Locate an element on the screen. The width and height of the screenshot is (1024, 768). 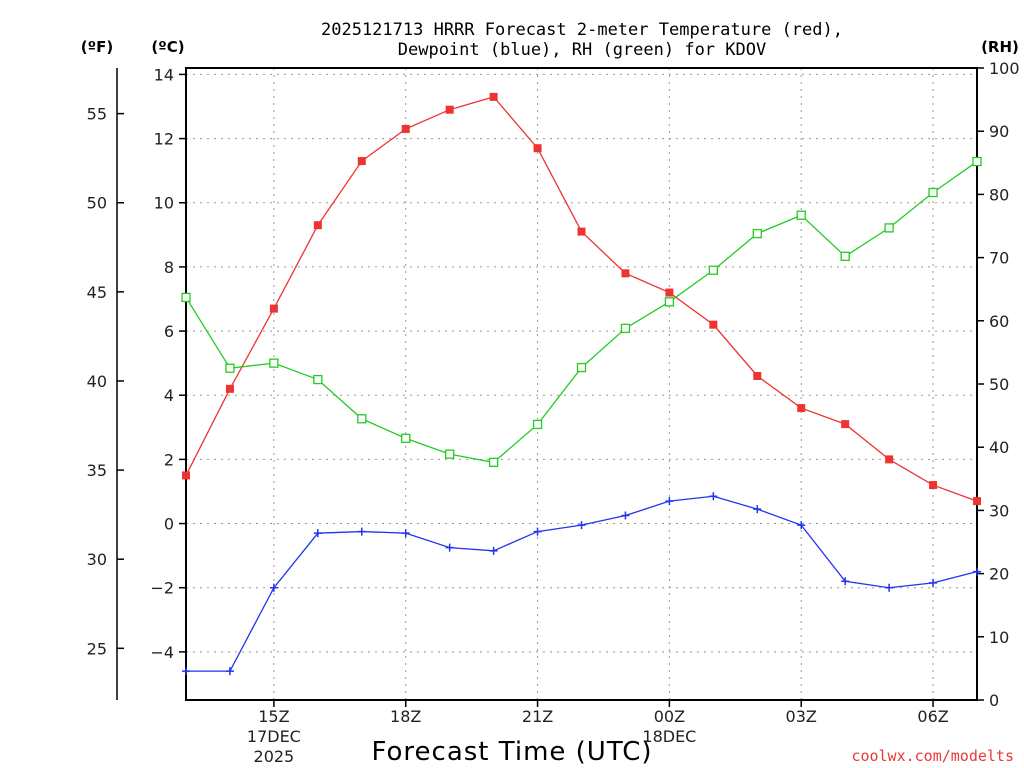
fahrenheit-tick-label: 35 is located at coordinates (97, 470).